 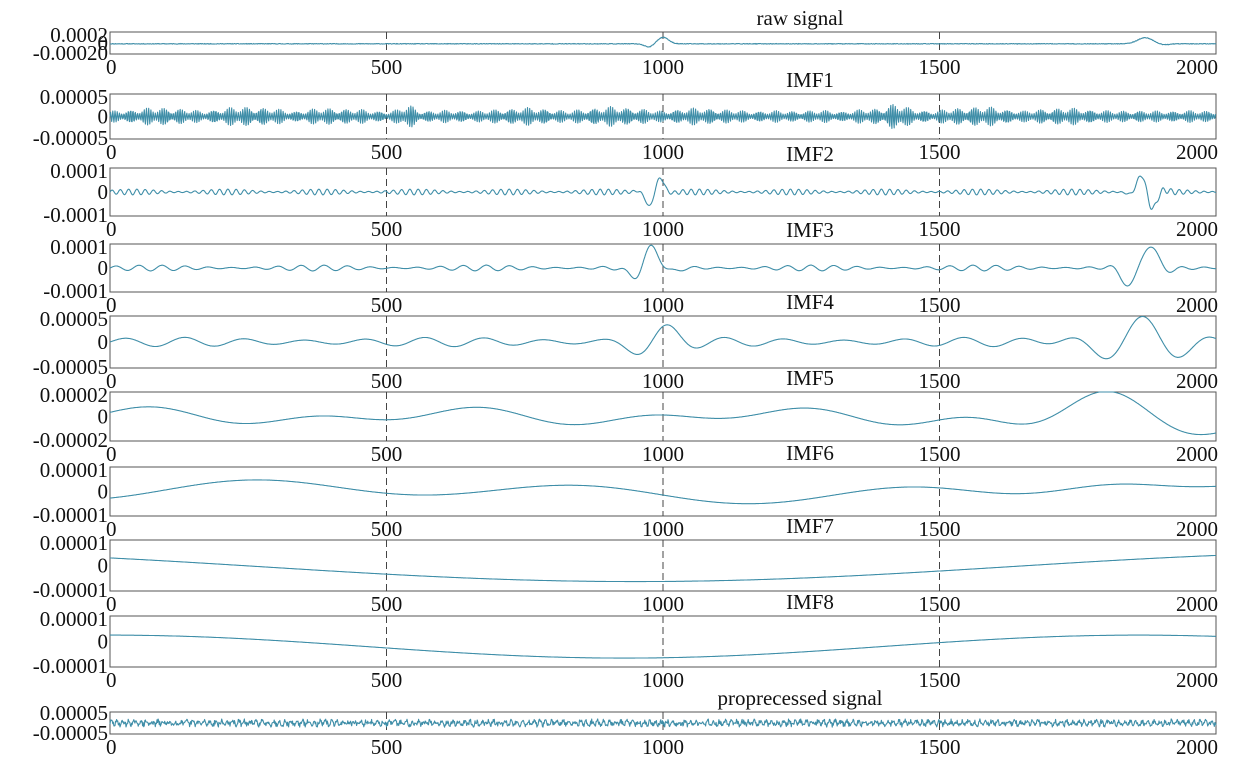 What do you see at coordinates (810, 526) in the screenshot?
I see `panel-title: IMF7` at bounding box center [810, 526].